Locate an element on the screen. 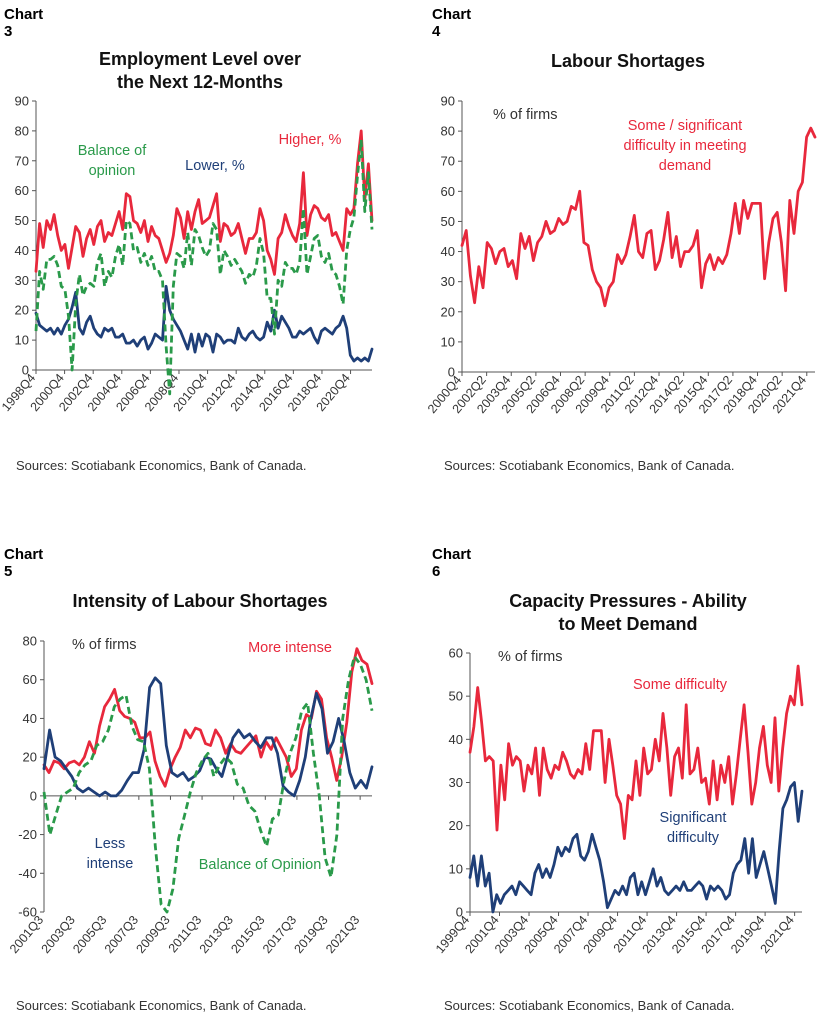 The height and width of the screenshot is (1023, 828). annotation-label: Balance of is located at coordinates (112, 151).